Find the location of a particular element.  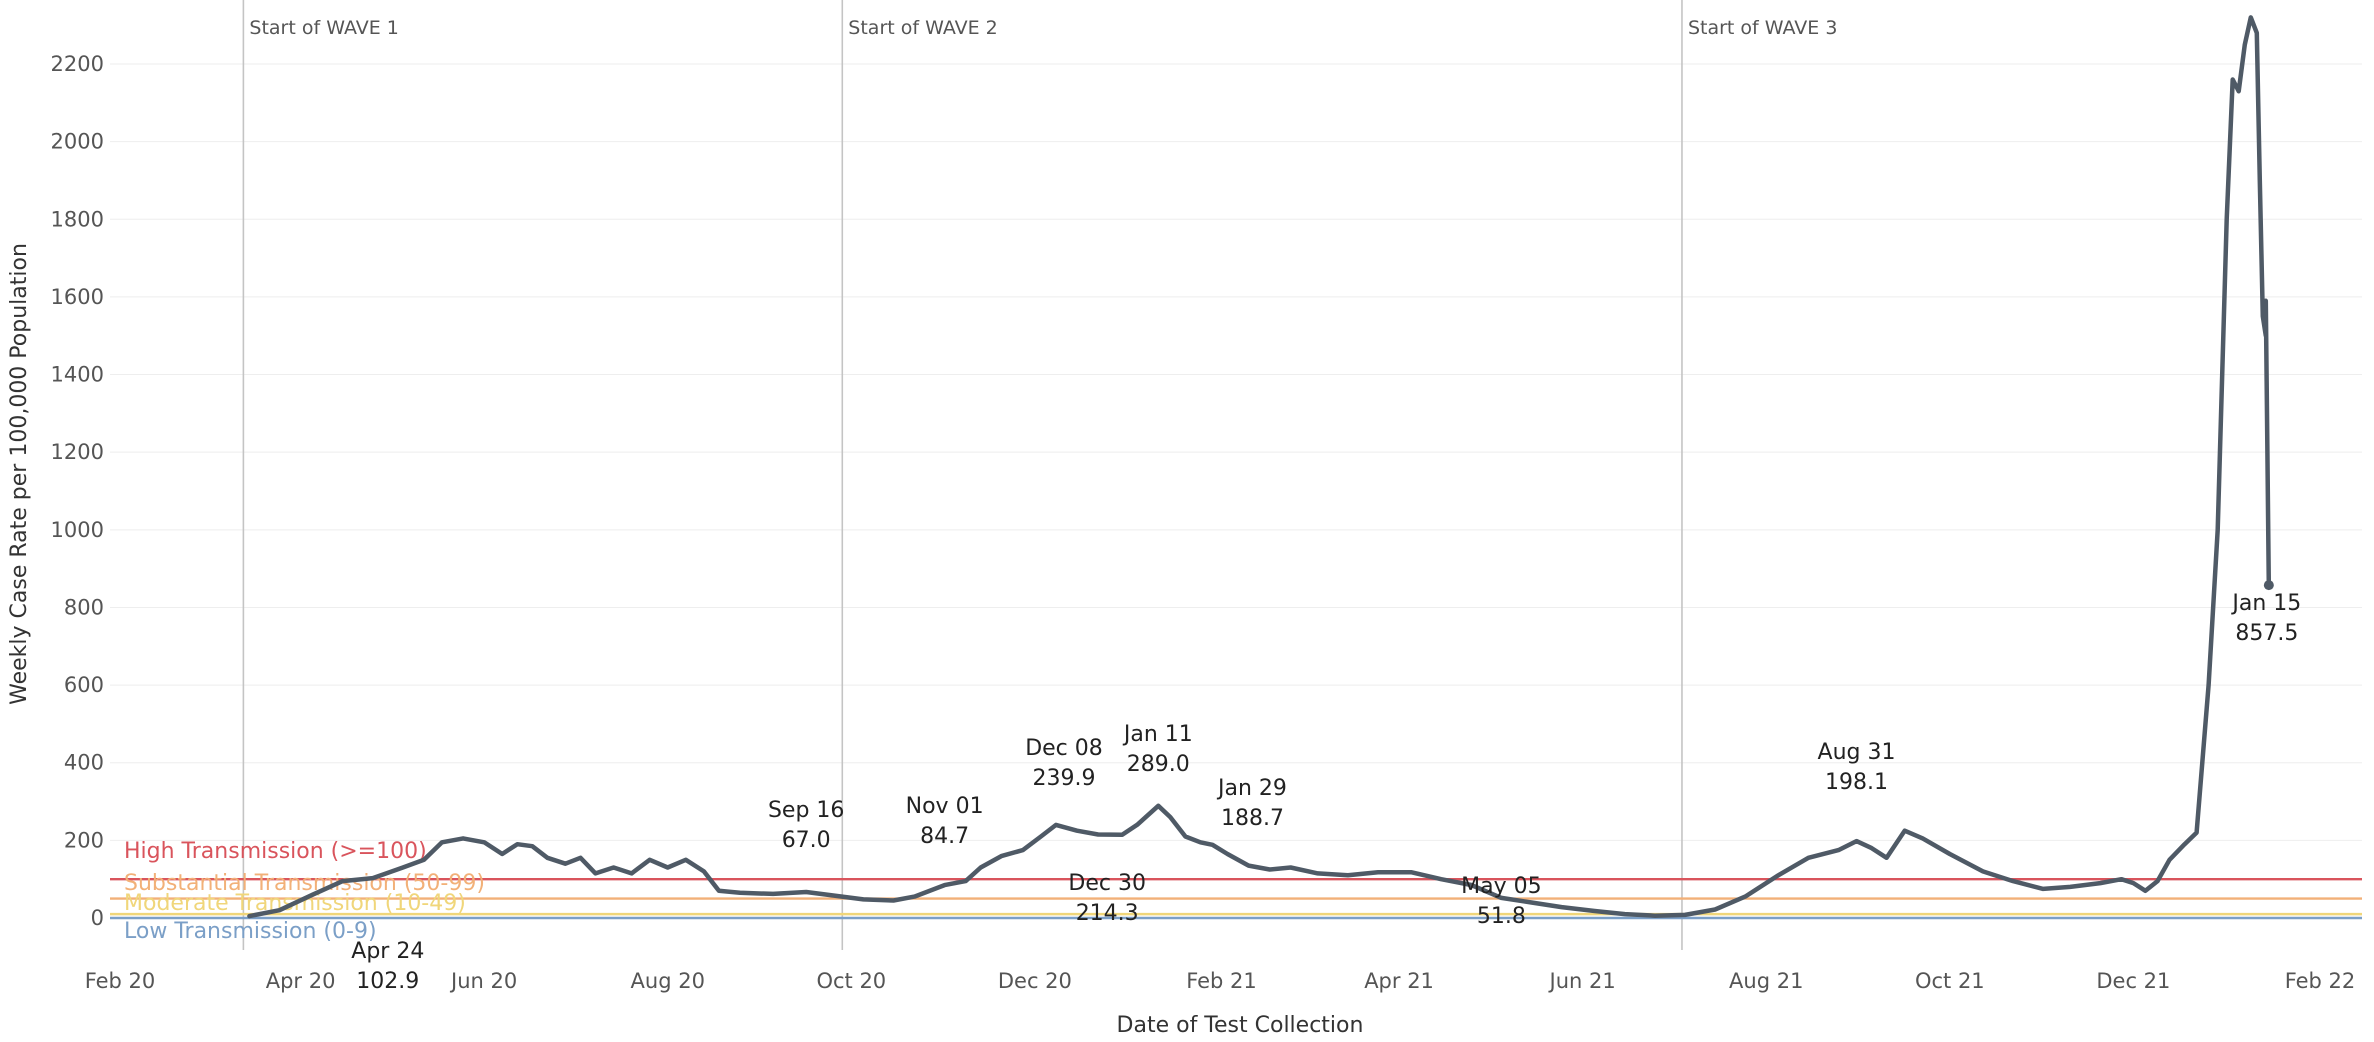

data-label-value: 51.8 is located at coordinates (1501, 916).